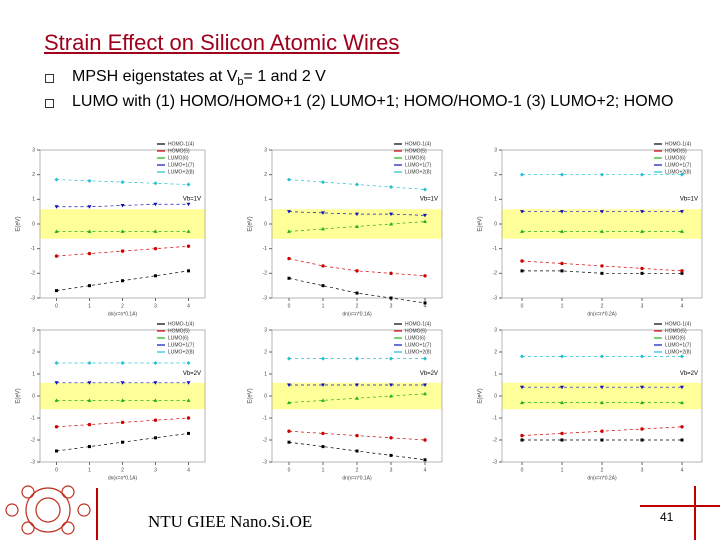  What do you see at coordinates (265, 440) in the screenshot?
I see `y-tick-label: -2` at bounding box center [265, 440].